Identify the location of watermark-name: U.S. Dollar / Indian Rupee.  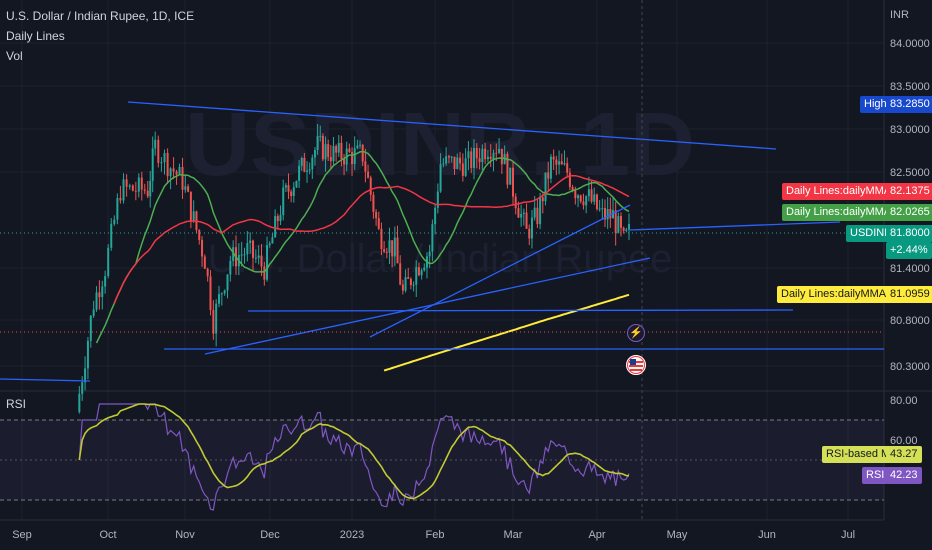
(440, 259).